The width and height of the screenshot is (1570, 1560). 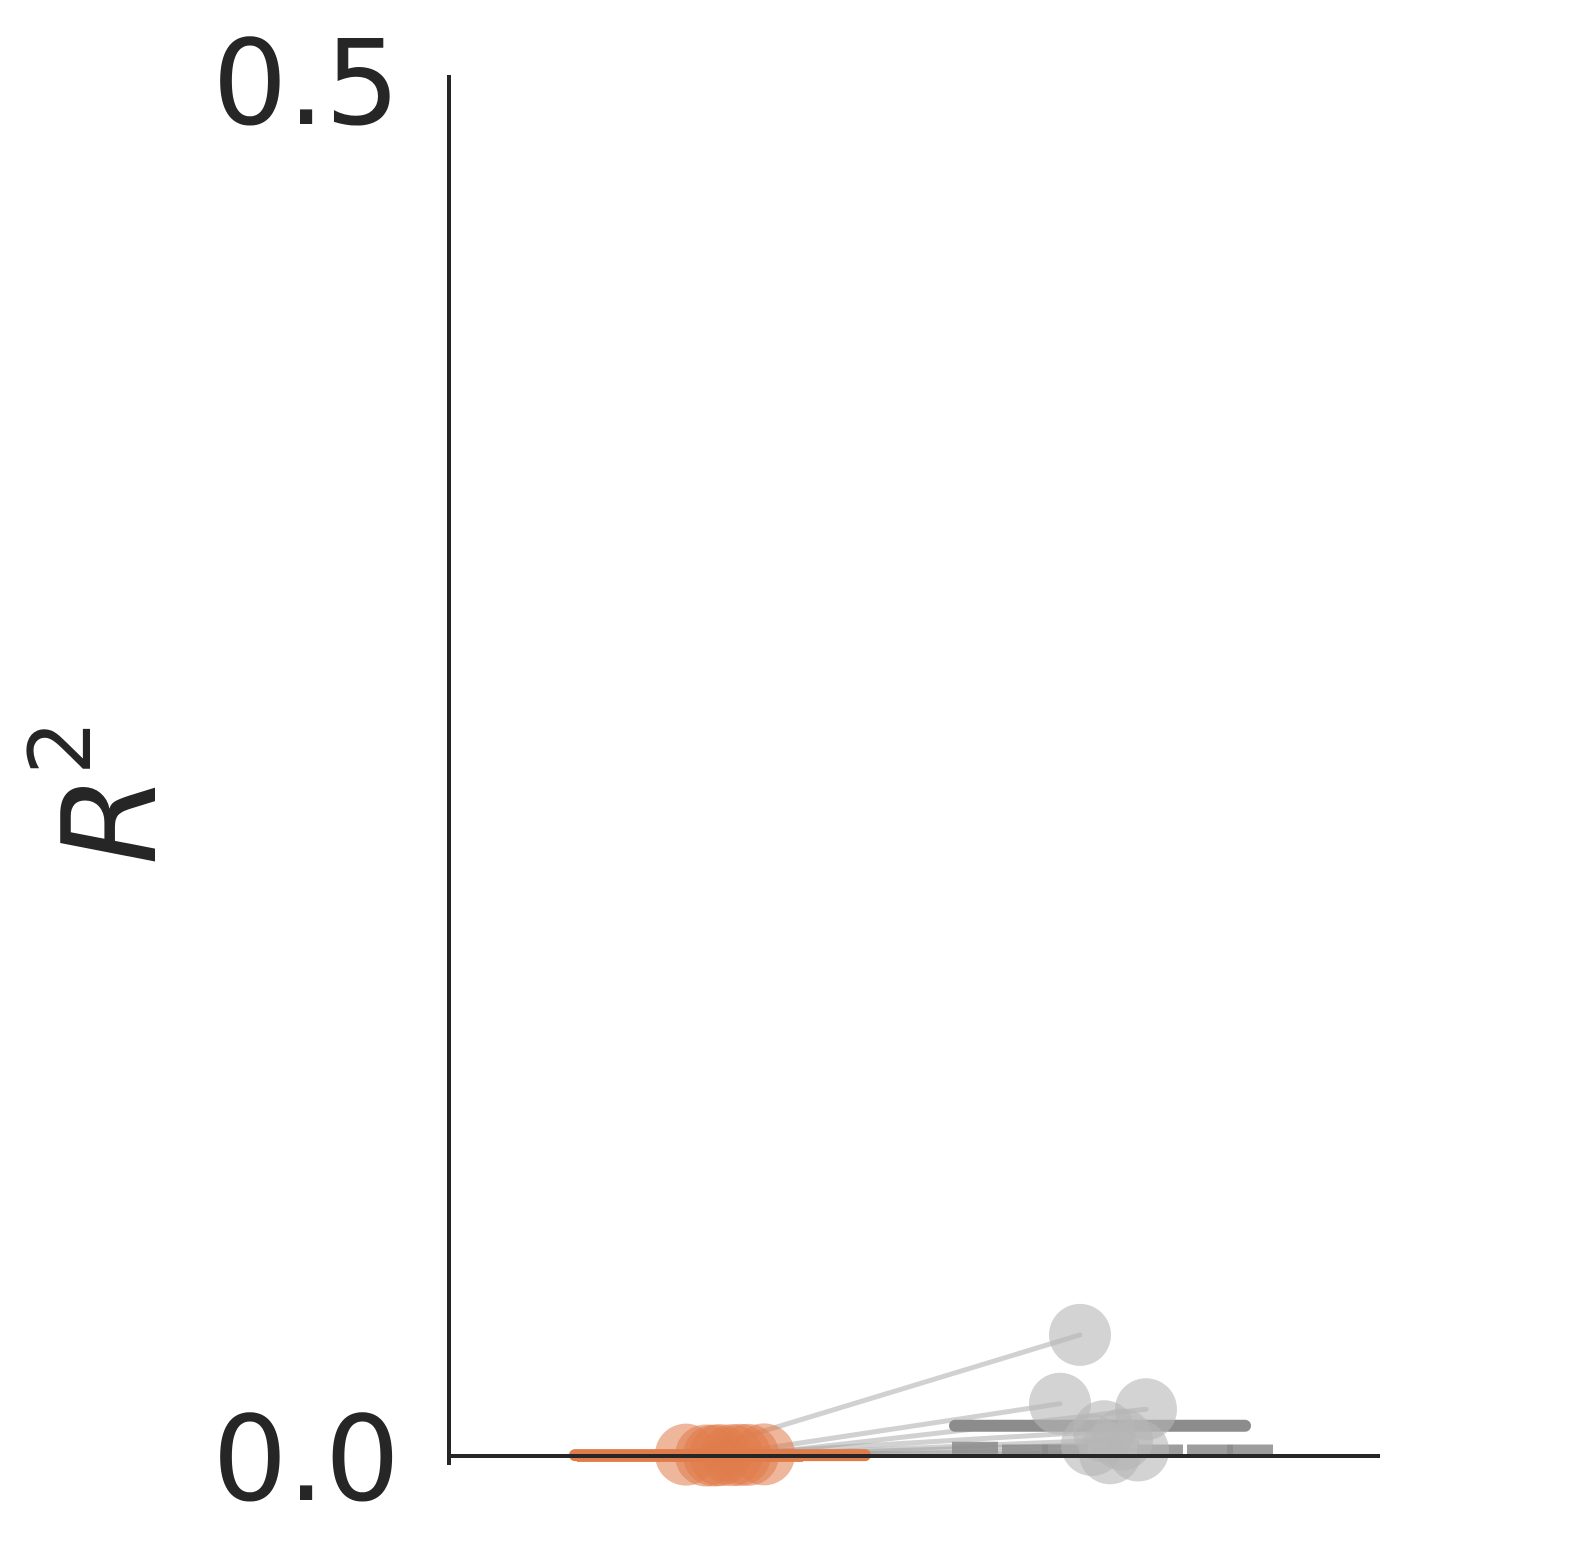 What do you see at coordinates (306, 1459) in the screenshot?
I see `y-tick-label-0-0: 0.0` at bounding box center [306, 1459].